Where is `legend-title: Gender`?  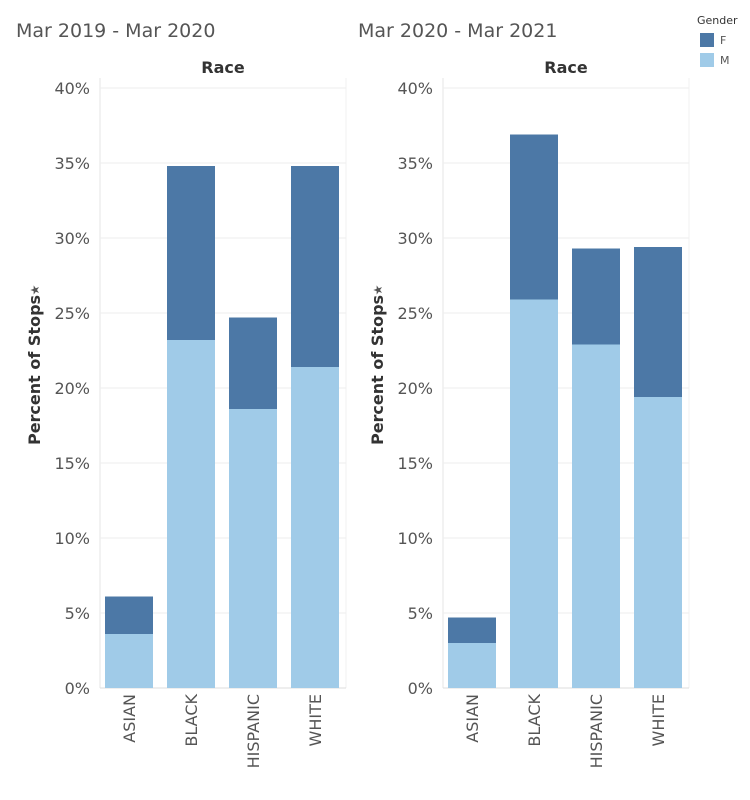
legend-title: Gender is located at coordinates (717, 20).